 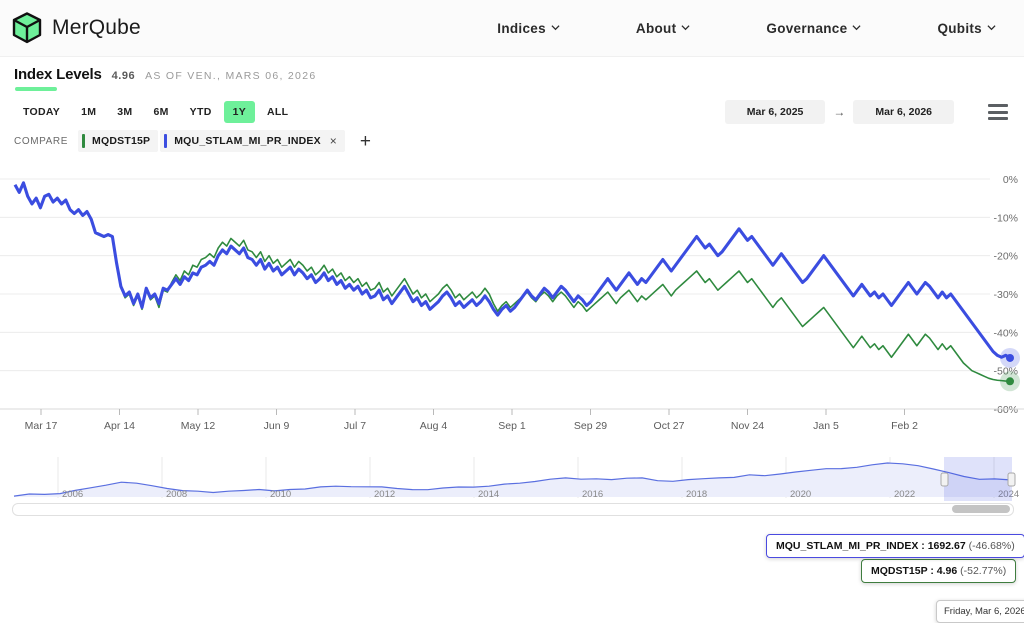 What do you see at coordinates (669, 426) in the screenshot?
I see `svg-text: Oct 27` at bounding box center [669, 426].